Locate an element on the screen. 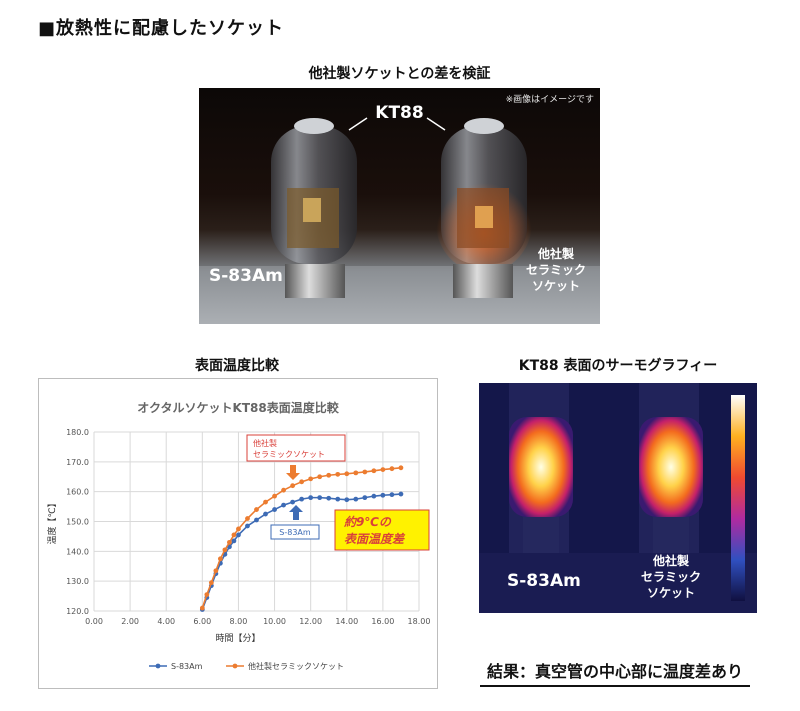 This screenshot has height=711, width=800. s83am-annotation-label: S-83Am is located at coordinates (295, 532).